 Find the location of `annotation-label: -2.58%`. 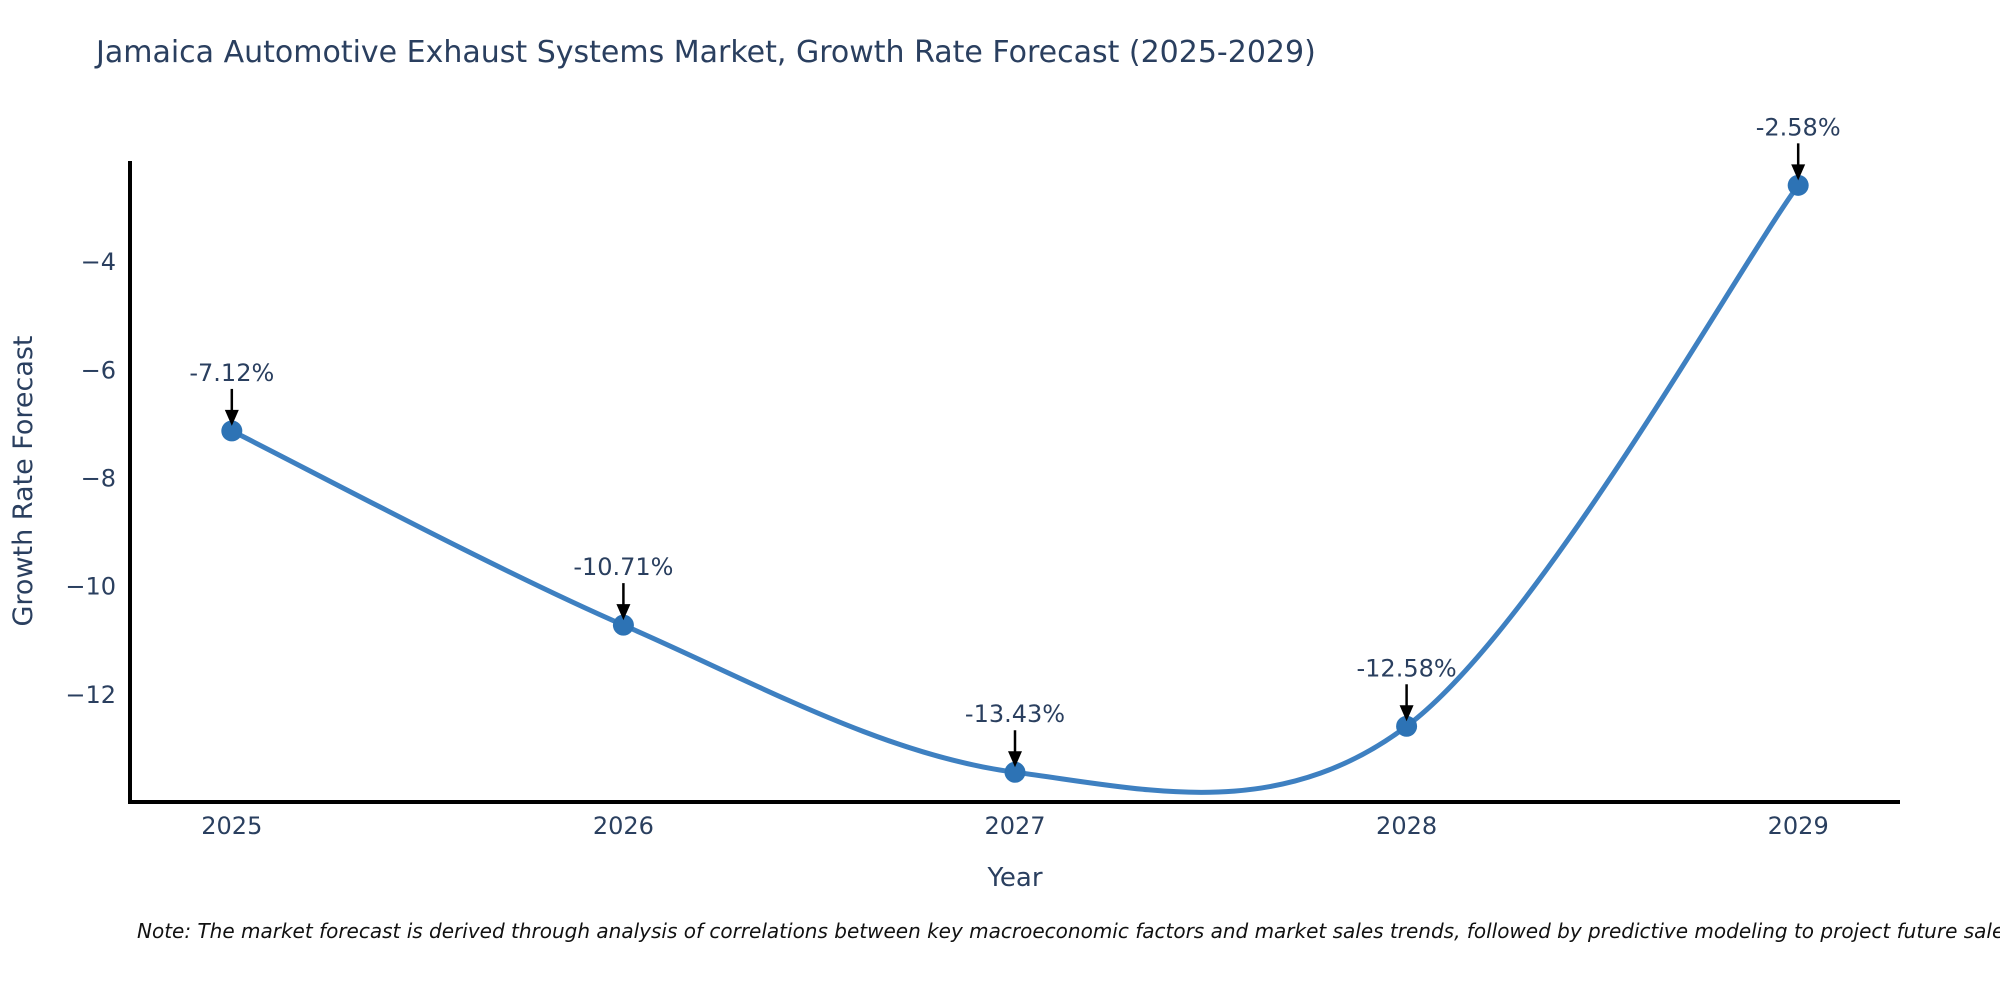

annotation-label: -2.58% is located at coordinates (1798, 127).